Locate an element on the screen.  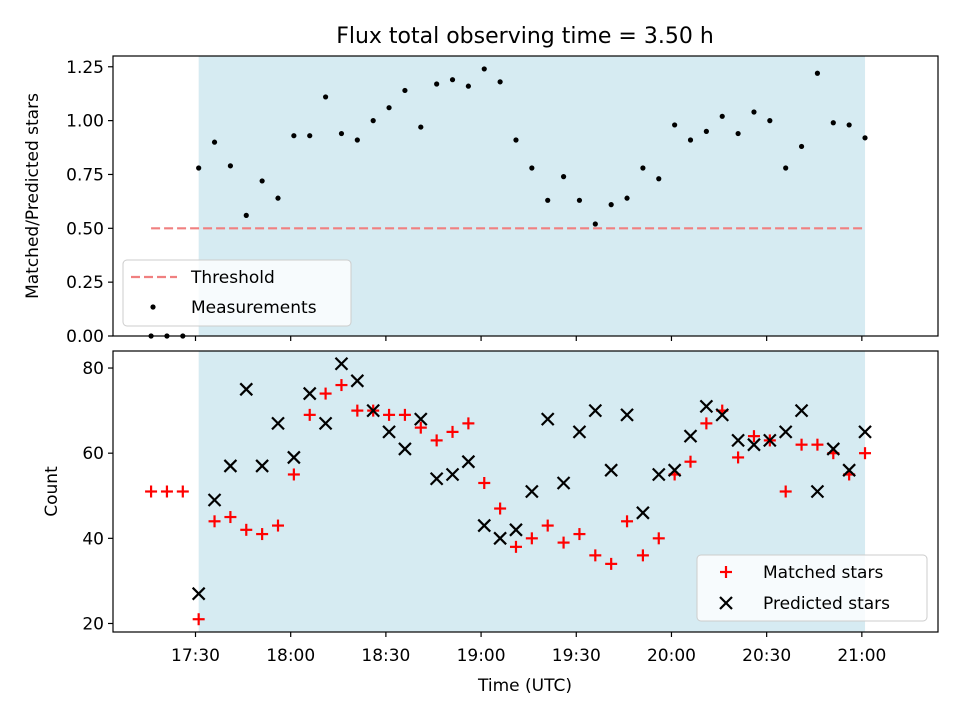
bottom-legend: Matched stars Predicted stars is located at coordinates (812, 588).